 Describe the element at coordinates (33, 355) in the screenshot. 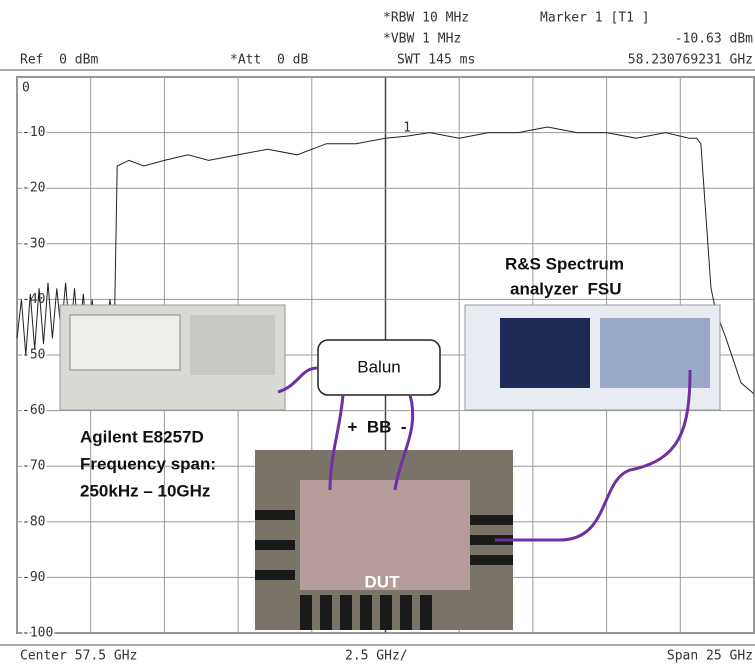

I see `y-tick-label: -50` at that location.